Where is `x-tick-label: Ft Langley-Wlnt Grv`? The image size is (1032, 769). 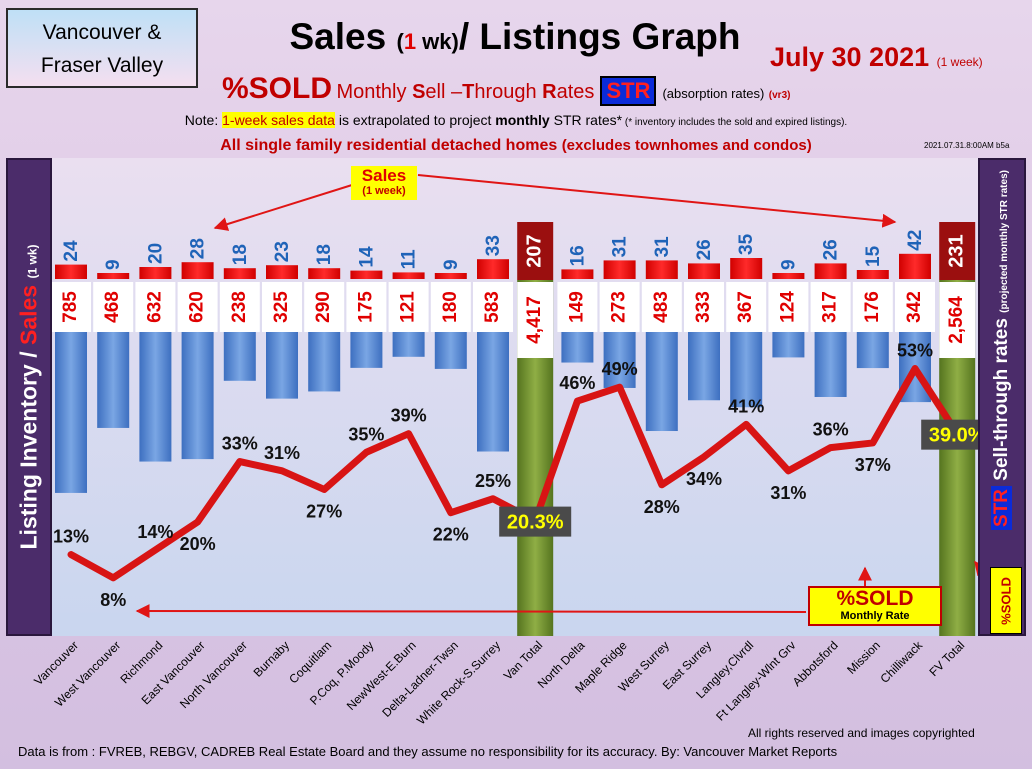 x-tick-label: Ft Langley-Wlnt Grv is located at coordinates (755, 680).